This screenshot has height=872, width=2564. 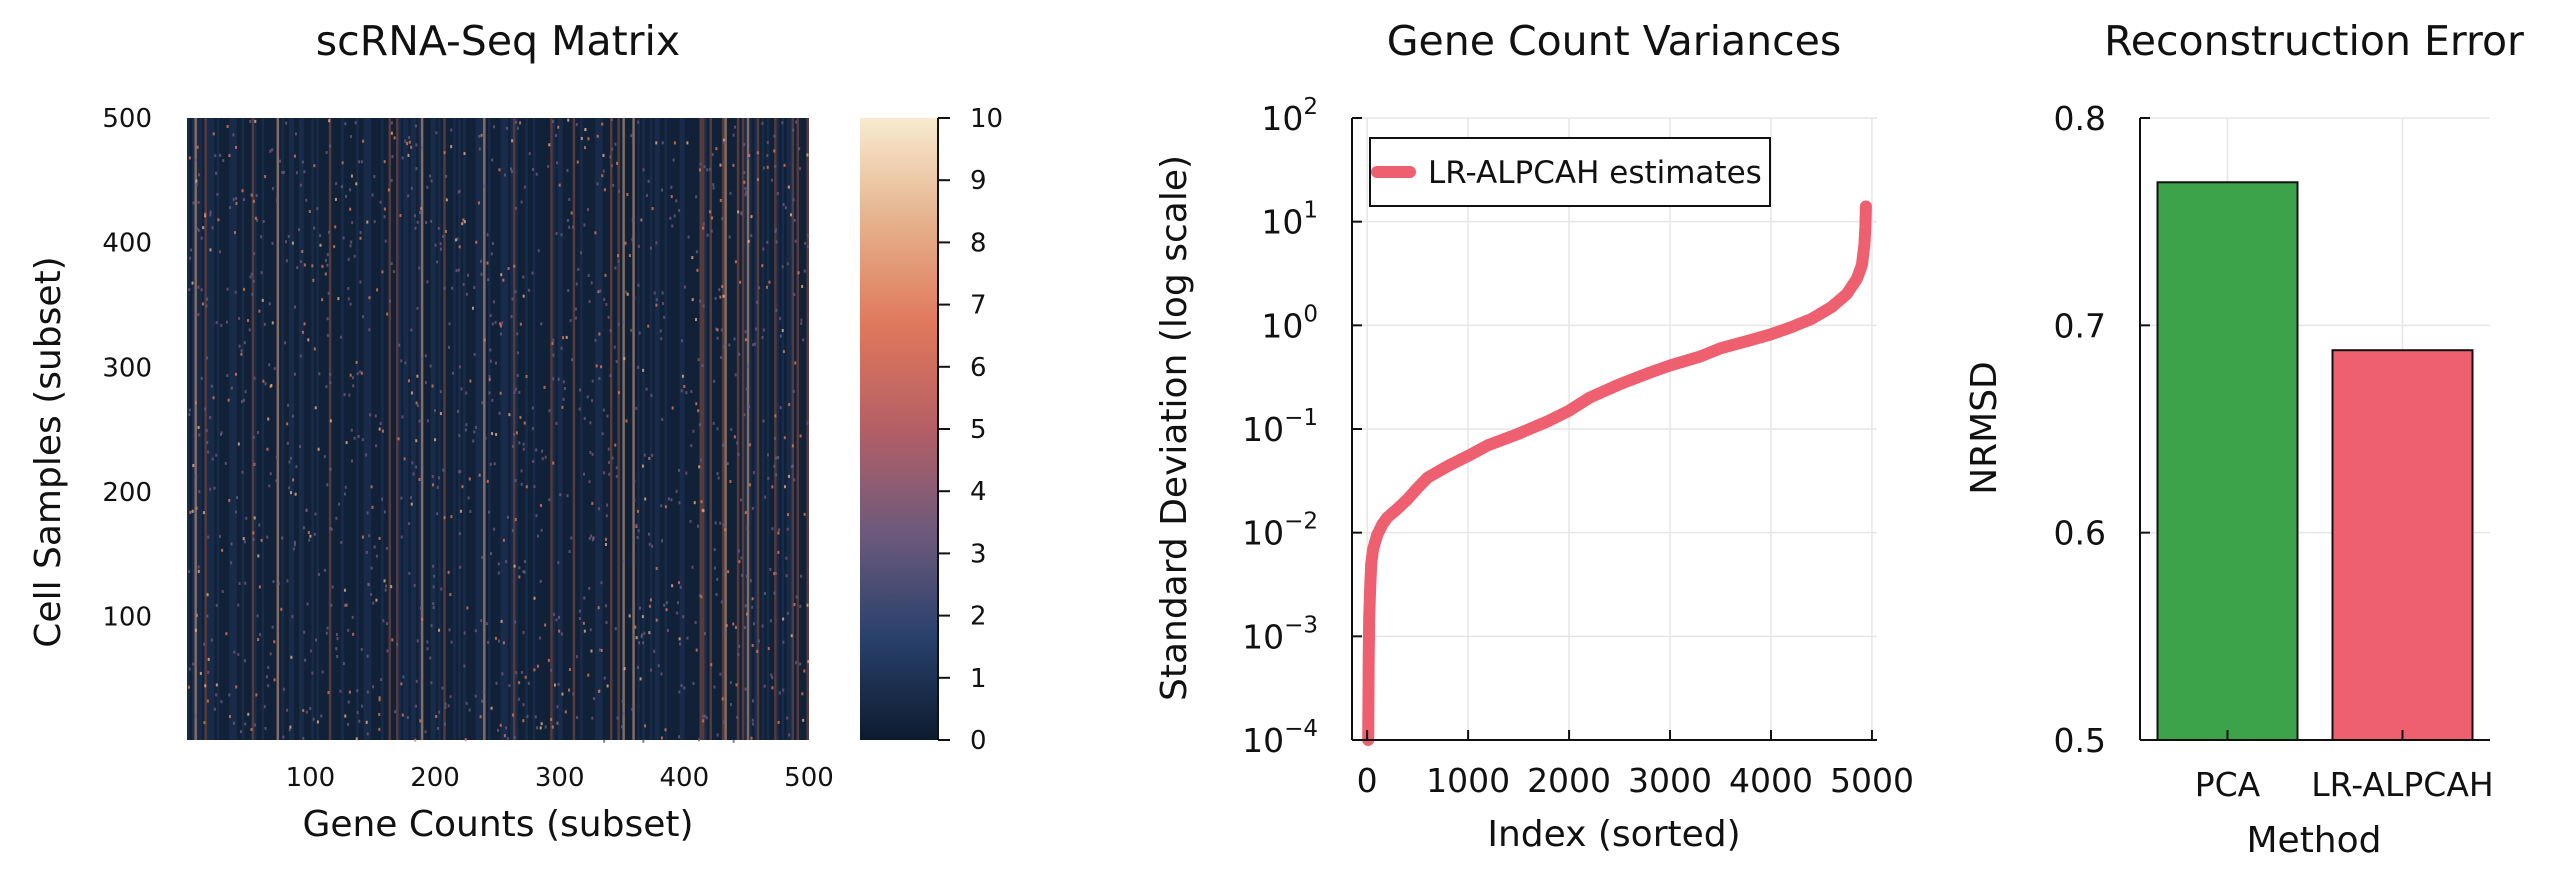 I want to click on heatmap-x-tick-label: 300, so click(x=560, y=778).